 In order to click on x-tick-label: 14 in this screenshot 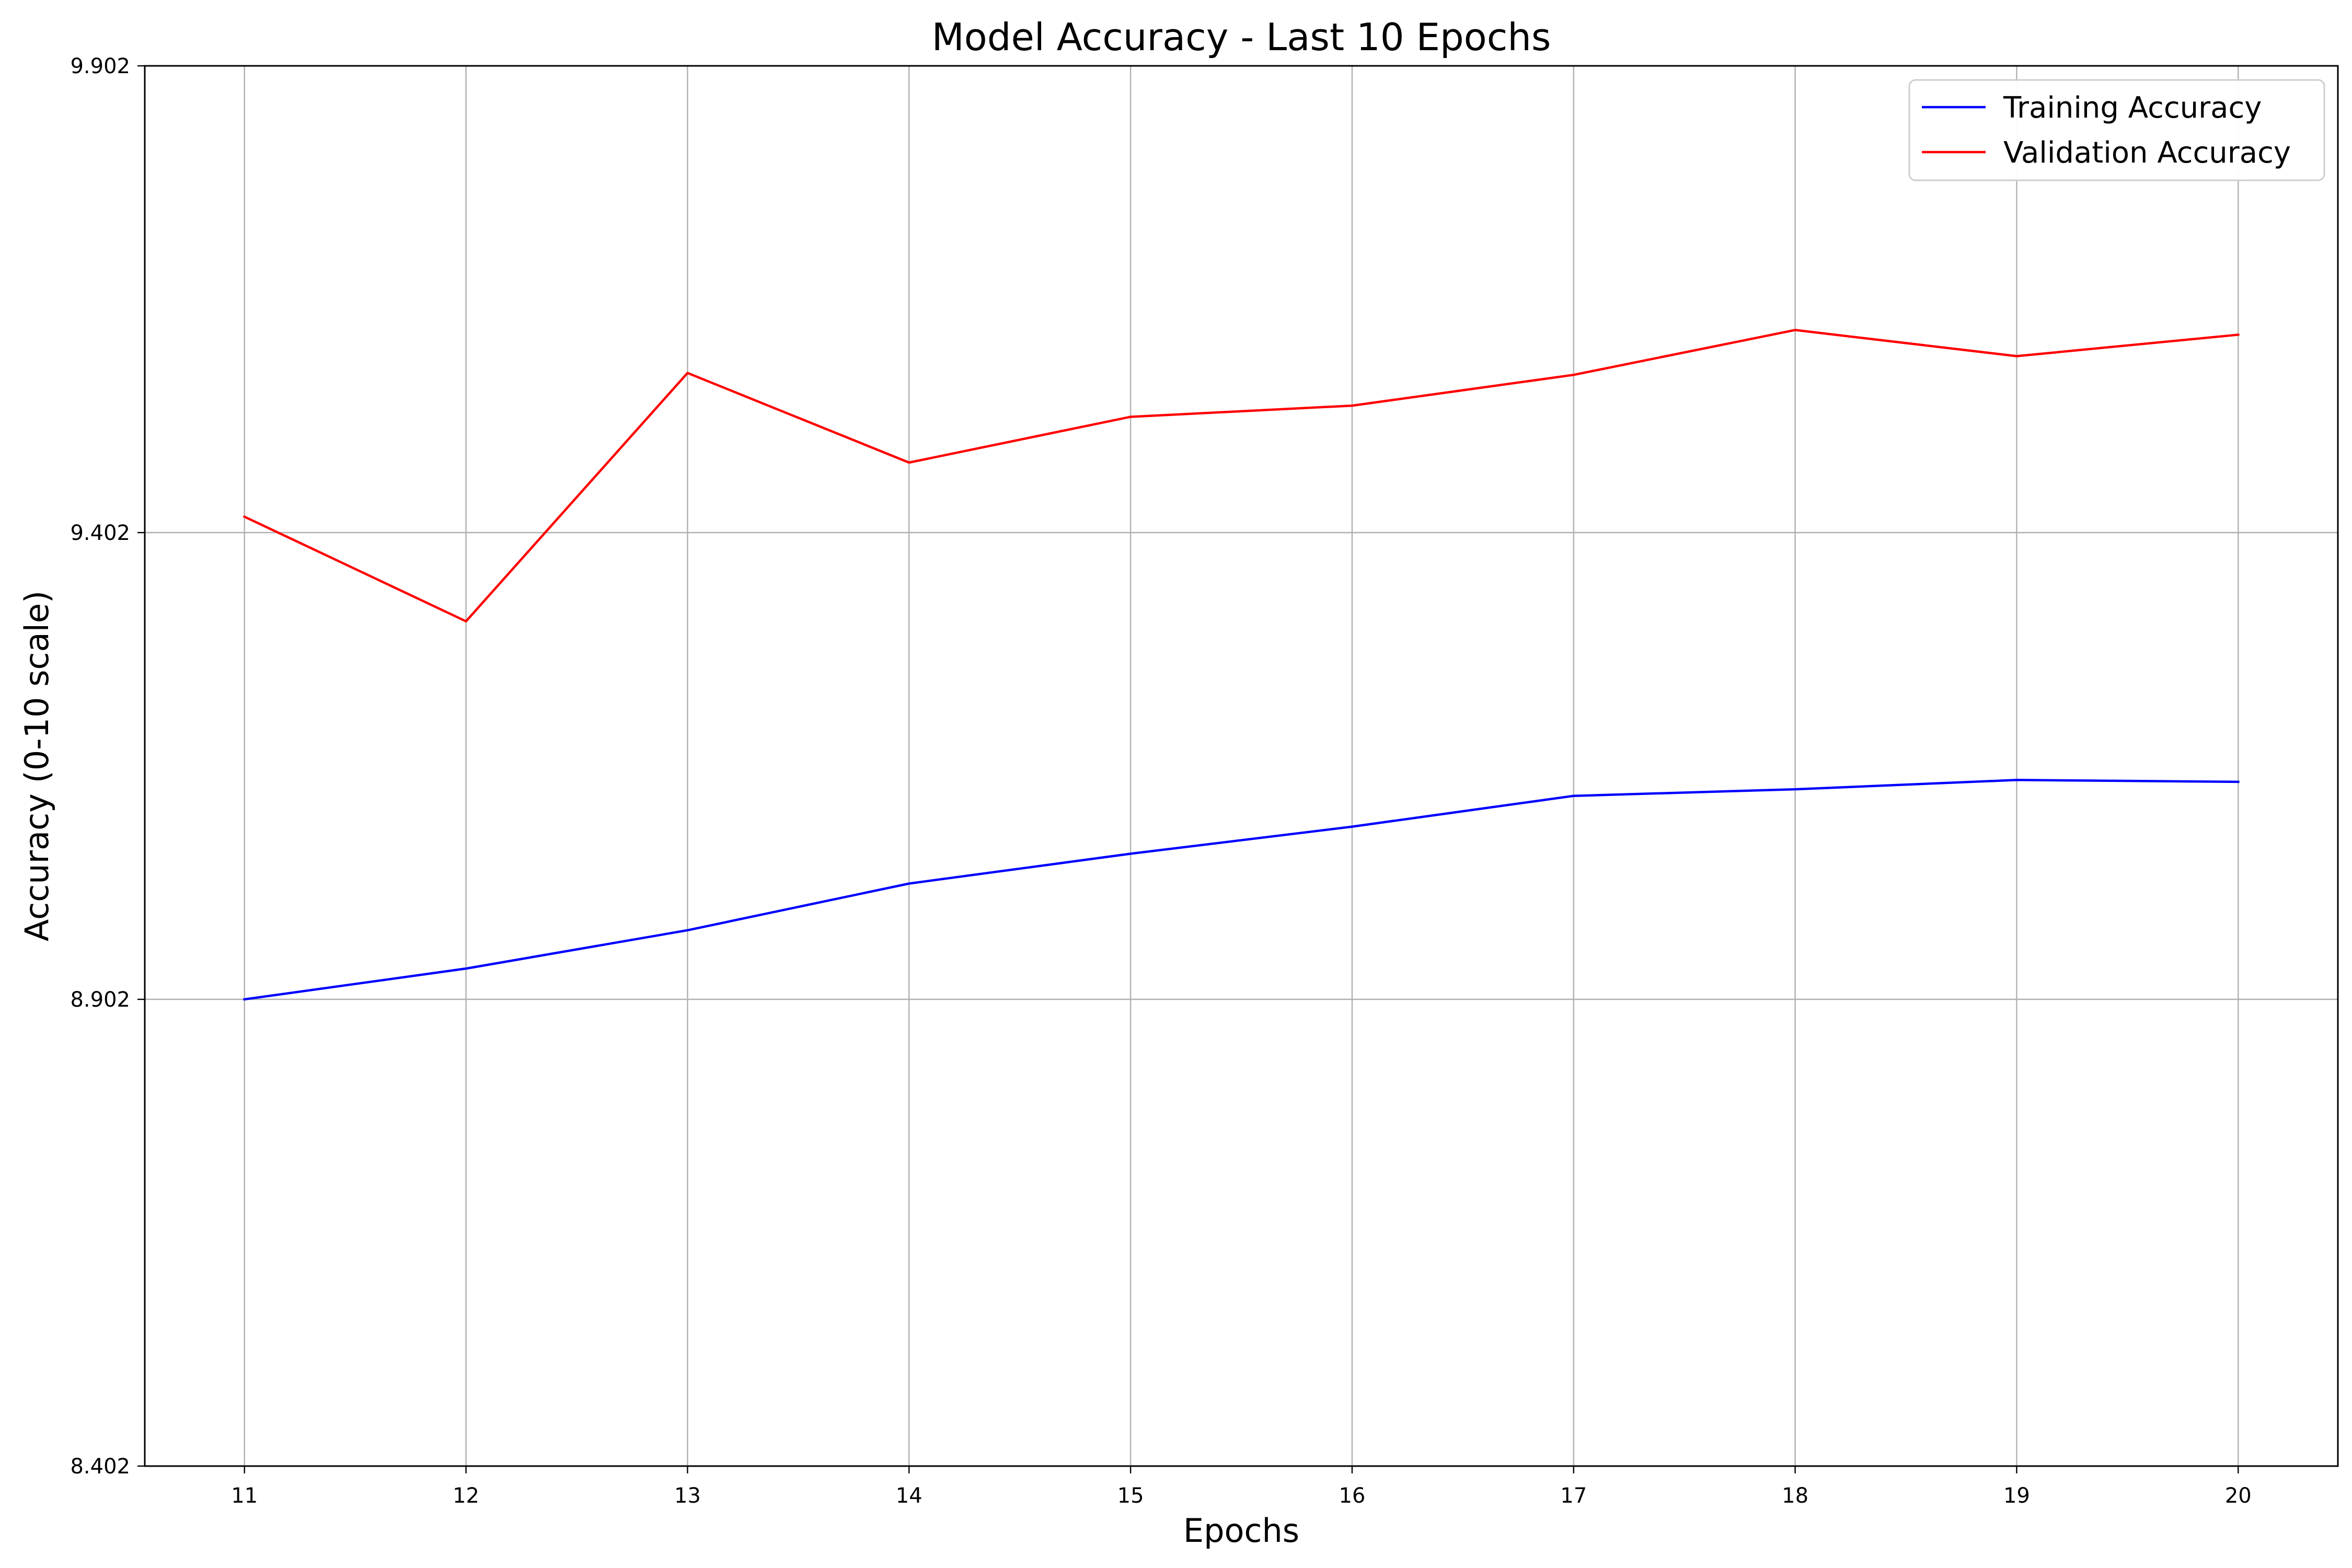, I will do `click(909, 1496)`.